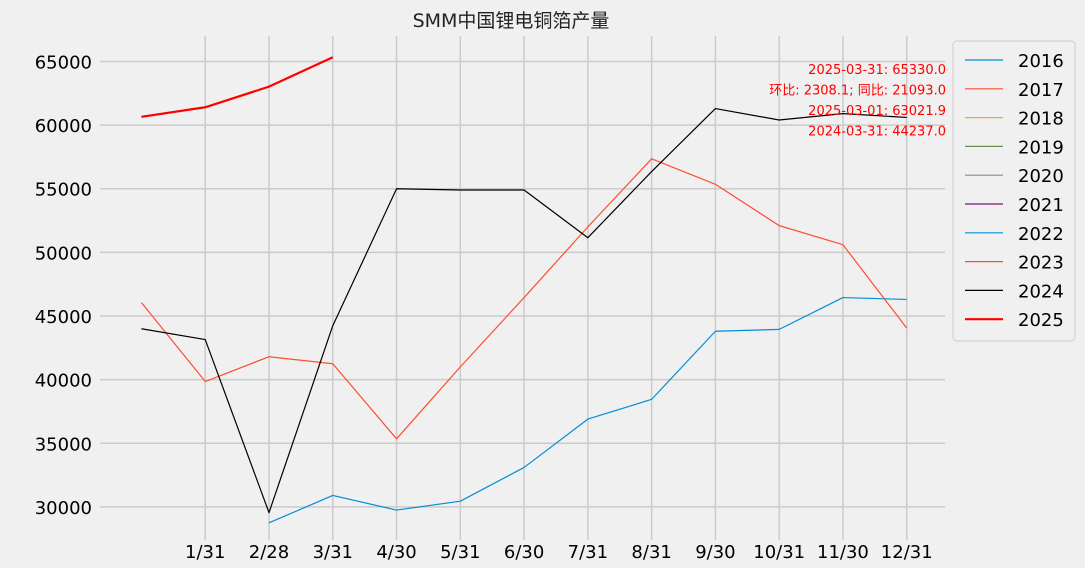 This screenshot has width=1085, height=568. Describe the element at coordinates (779, 552) in the screenshot. I see `x-tick-label: 10/31` at that location.